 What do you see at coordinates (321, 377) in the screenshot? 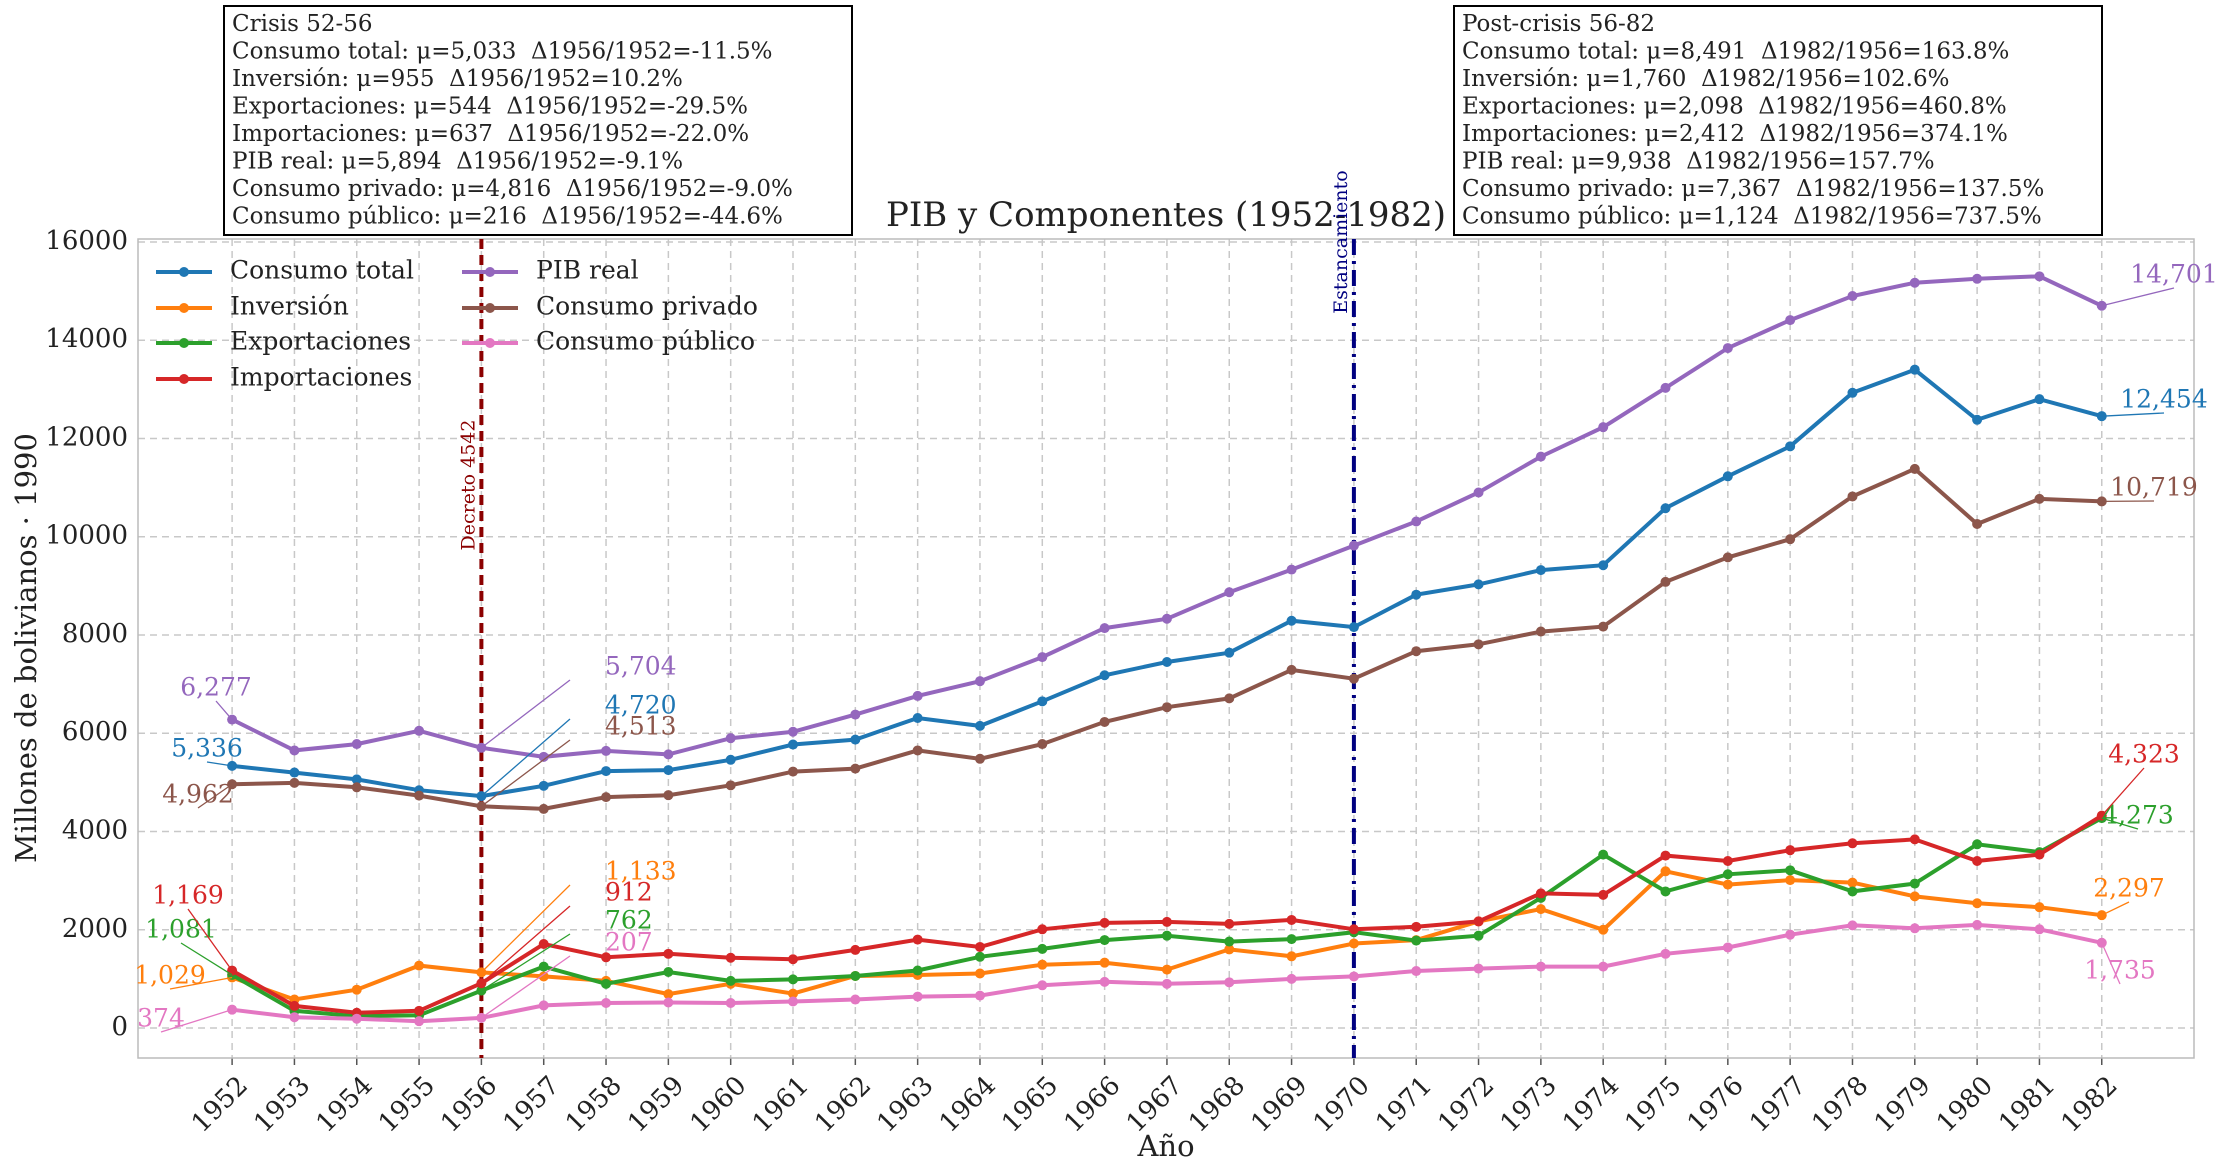
I see `legend-label: Importaciones` at bounding box center [321, 377].